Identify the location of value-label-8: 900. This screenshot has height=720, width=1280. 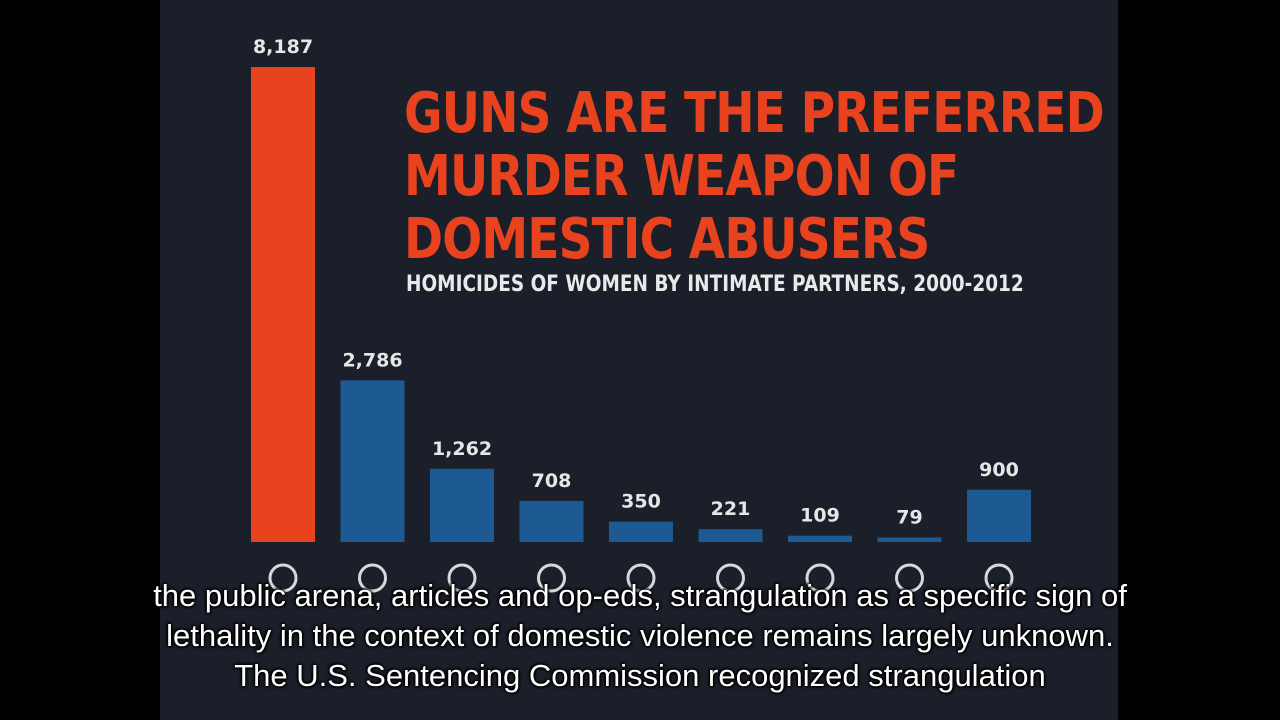
(999, 470).